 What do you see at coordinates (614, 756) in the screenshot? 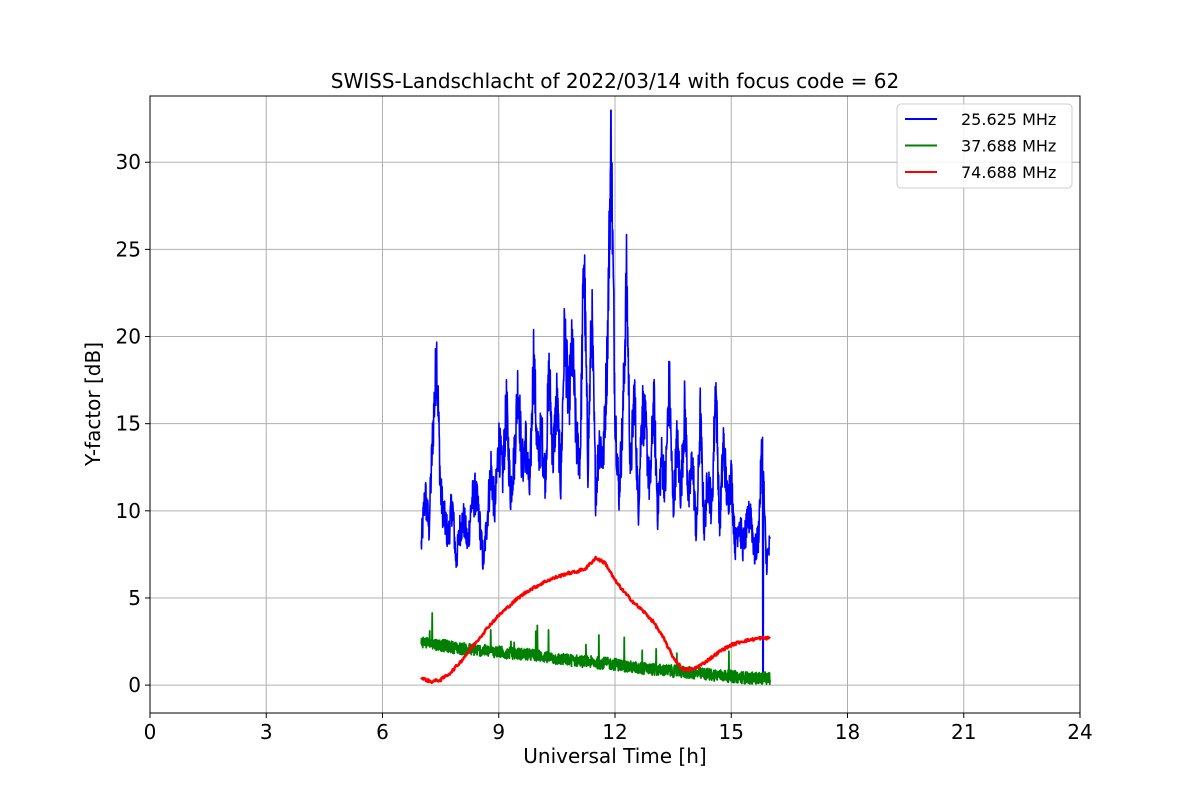
I see `x-axis-title: Universal Time [h]` at bounding box center [614, 756].